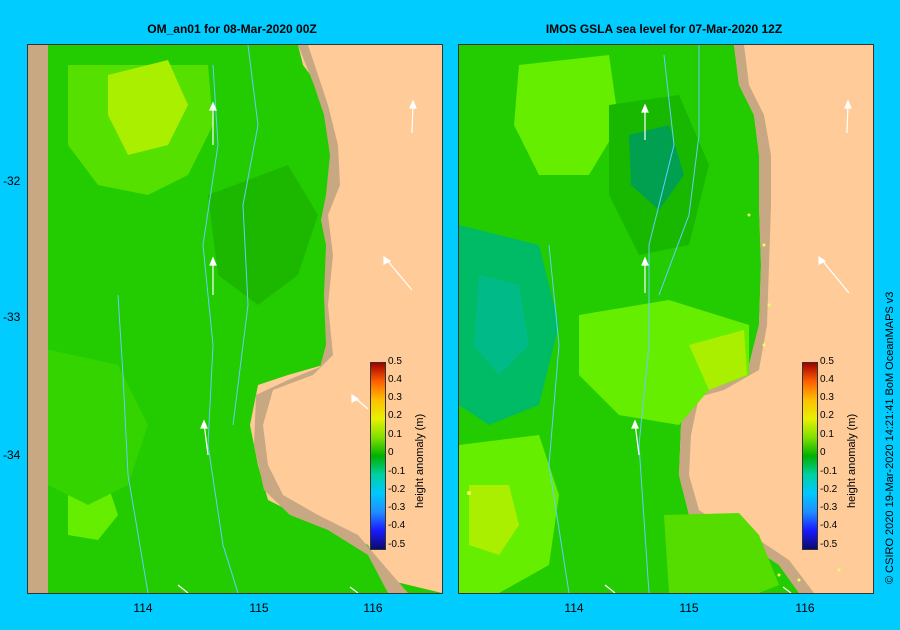 The width and height of the screenshot is (900, 630). Describe the element at coordinates (232, 29) in the screenshot. I see `left-map-title: OM_an01 for 08-Mar-2020 00Z` at that location.